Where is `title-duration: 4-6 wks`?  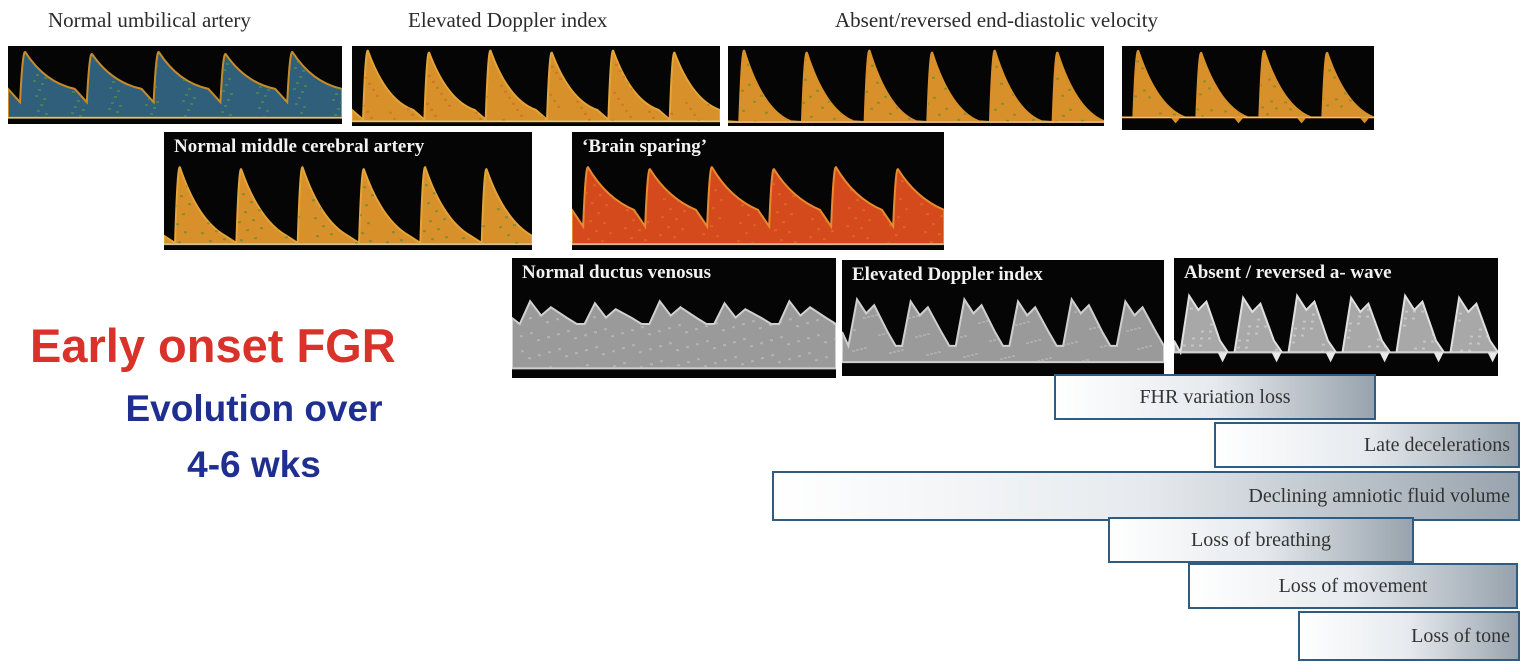 title-duration: 4-6 wks is located at coordinates (254, 464).